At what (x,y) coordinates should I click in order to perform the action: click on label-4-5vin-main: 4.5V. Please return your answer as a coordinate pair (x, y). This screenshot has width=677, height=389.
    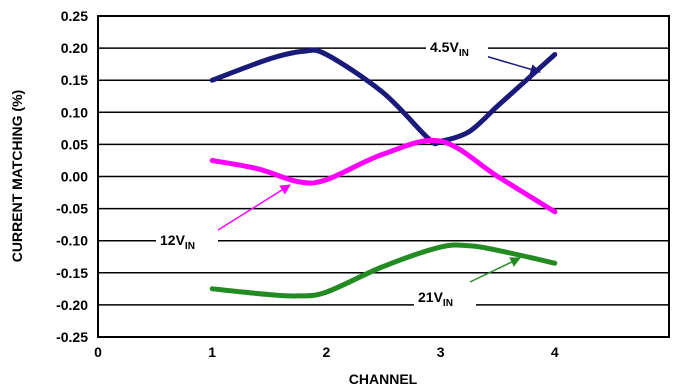
    Looking at the image, I should click on (444, 47).